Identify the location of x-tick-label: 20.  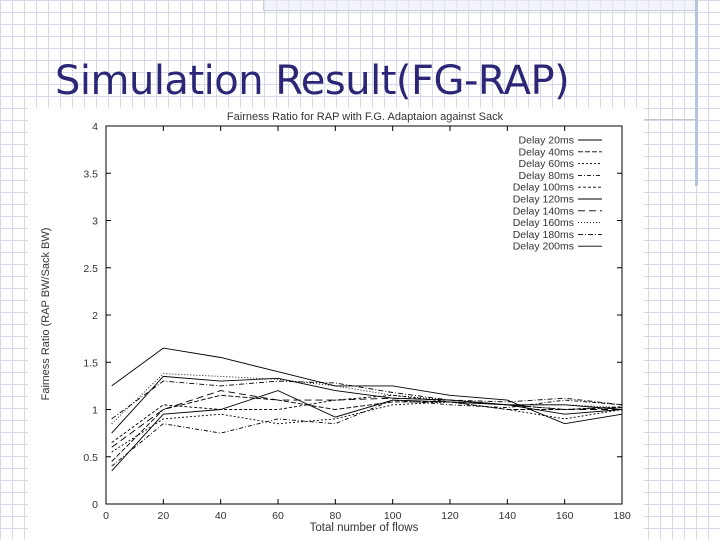
(163, 516).